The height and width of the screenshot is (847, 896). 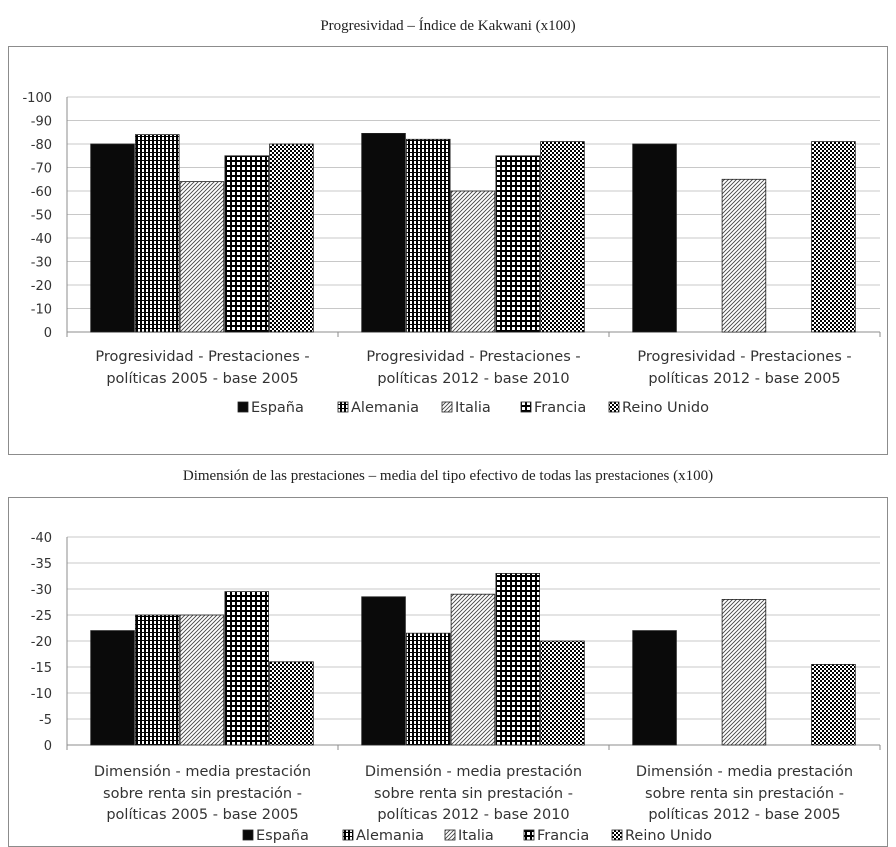 I want to click on y-tick-label: -100, so click(x=37, y=98).